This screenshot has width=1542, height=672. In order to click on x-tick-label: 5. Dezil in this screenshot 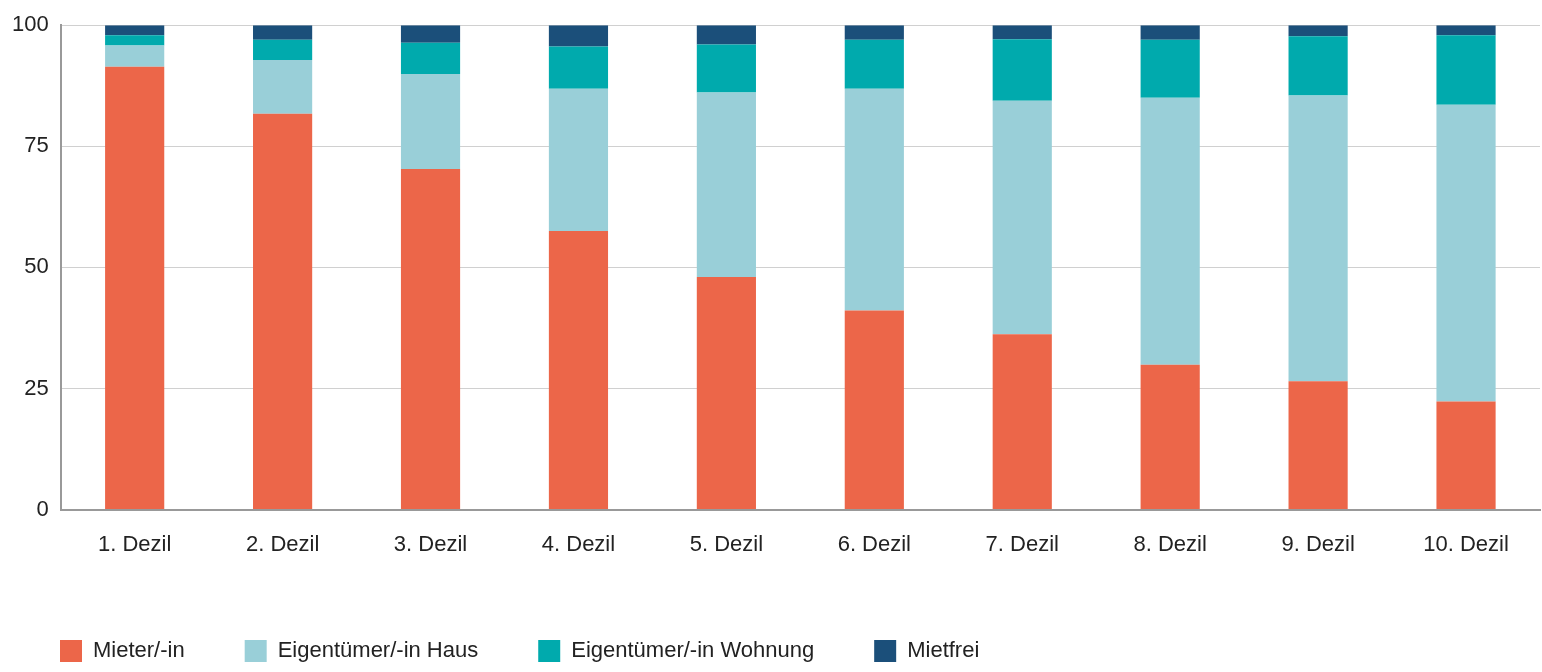, I will do `click(726, 543)`.